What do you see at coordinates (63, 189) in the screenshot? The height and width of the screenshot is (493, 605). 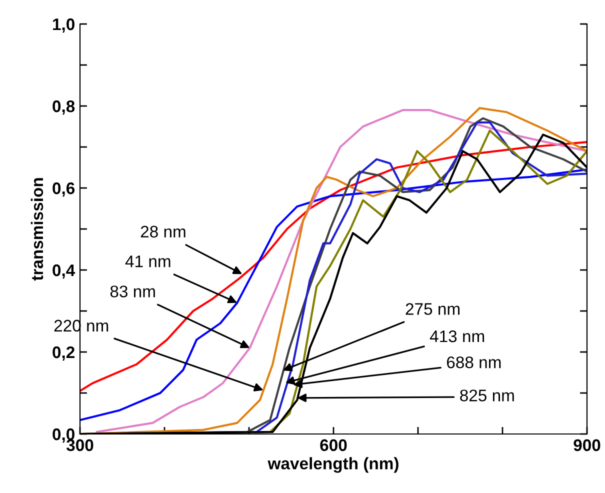 I see `y-tick-label: 0,6` at bounding box center [63, 189].